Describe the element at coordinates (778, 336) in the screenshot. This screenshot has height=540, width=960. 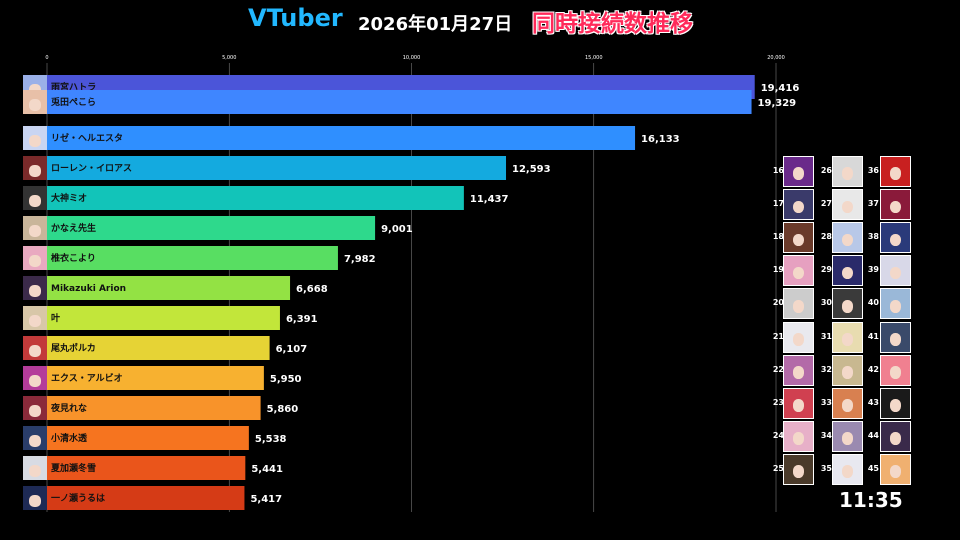
I see `rank-number: 21` at that location.